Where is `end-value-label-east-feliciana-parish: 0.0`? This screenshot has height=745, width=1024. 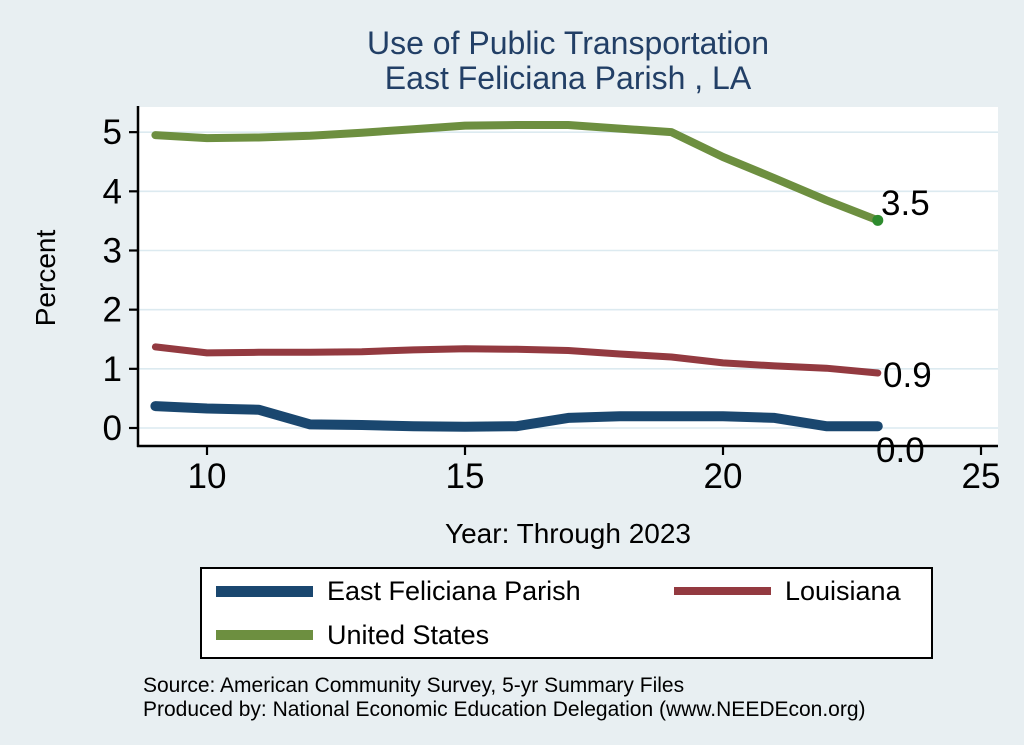
end-value-label-east-feliciana-parish: 0.0 is located at coordinates (900, 450).